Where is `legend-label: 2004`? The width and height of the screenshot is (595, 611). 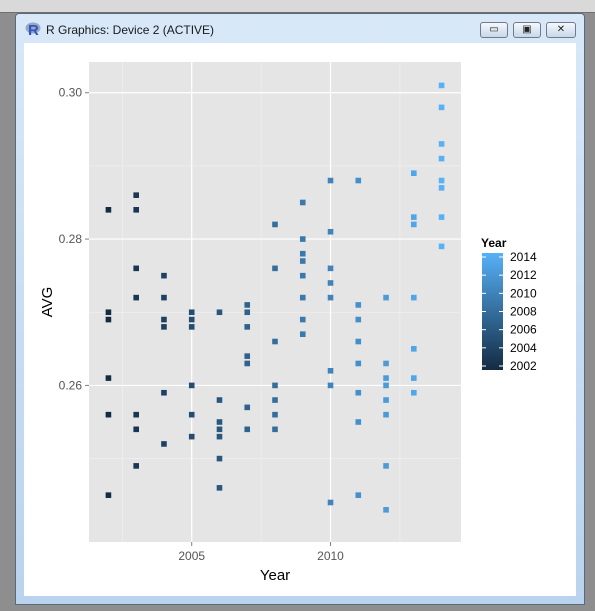
legend-label: 2004 is located at coordinates (523, 348).